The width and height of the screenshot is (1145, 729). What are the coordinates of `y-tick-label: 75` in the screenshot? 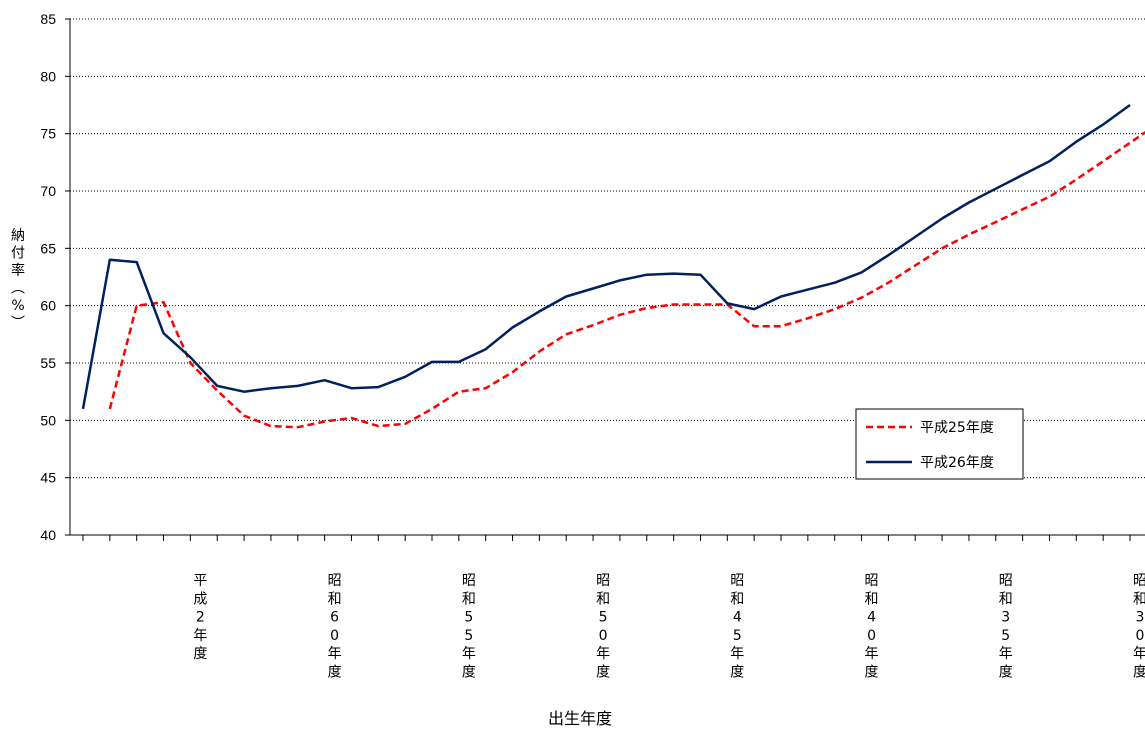 It's located at (48, 134).